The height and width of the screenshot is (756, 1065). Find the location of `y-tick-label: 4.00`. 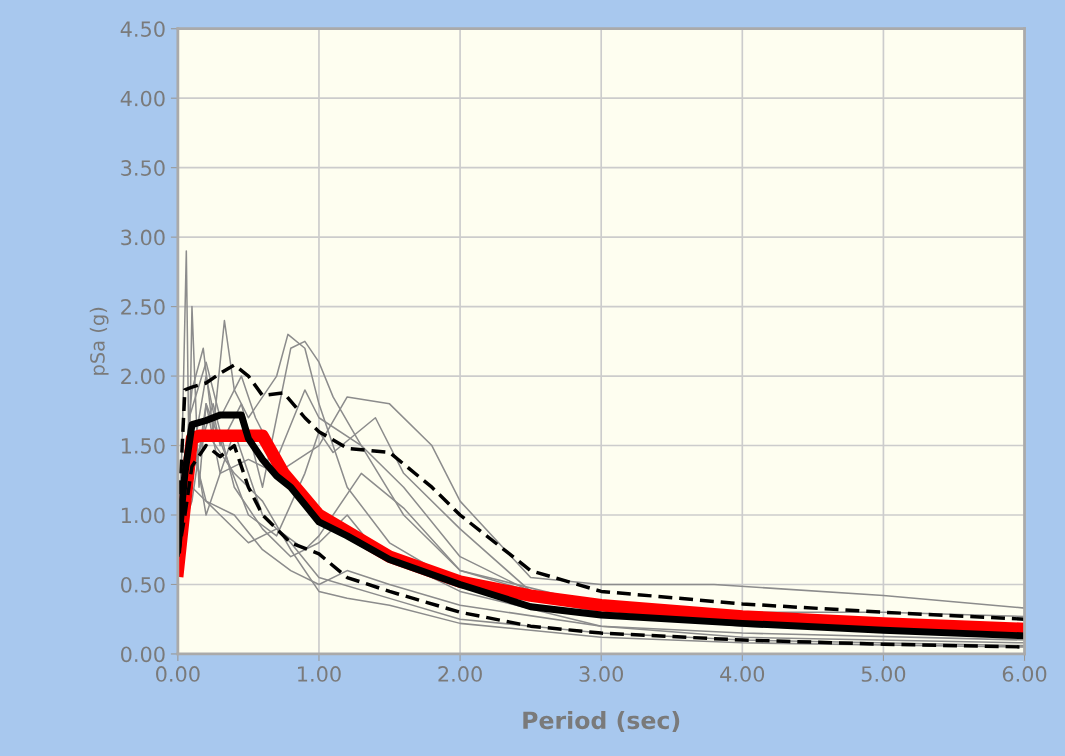

y-tick-label: 4.00 is located at coordinates (142, 98).